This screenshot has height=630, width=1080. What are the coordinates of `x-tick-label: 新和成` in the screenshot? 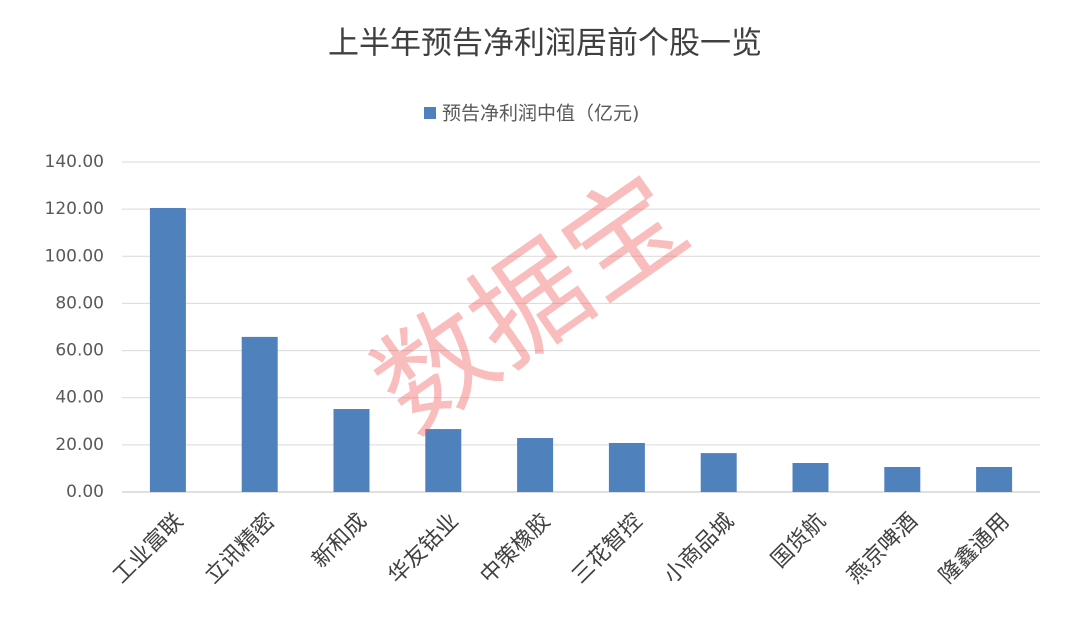 It's located at (340, 541).